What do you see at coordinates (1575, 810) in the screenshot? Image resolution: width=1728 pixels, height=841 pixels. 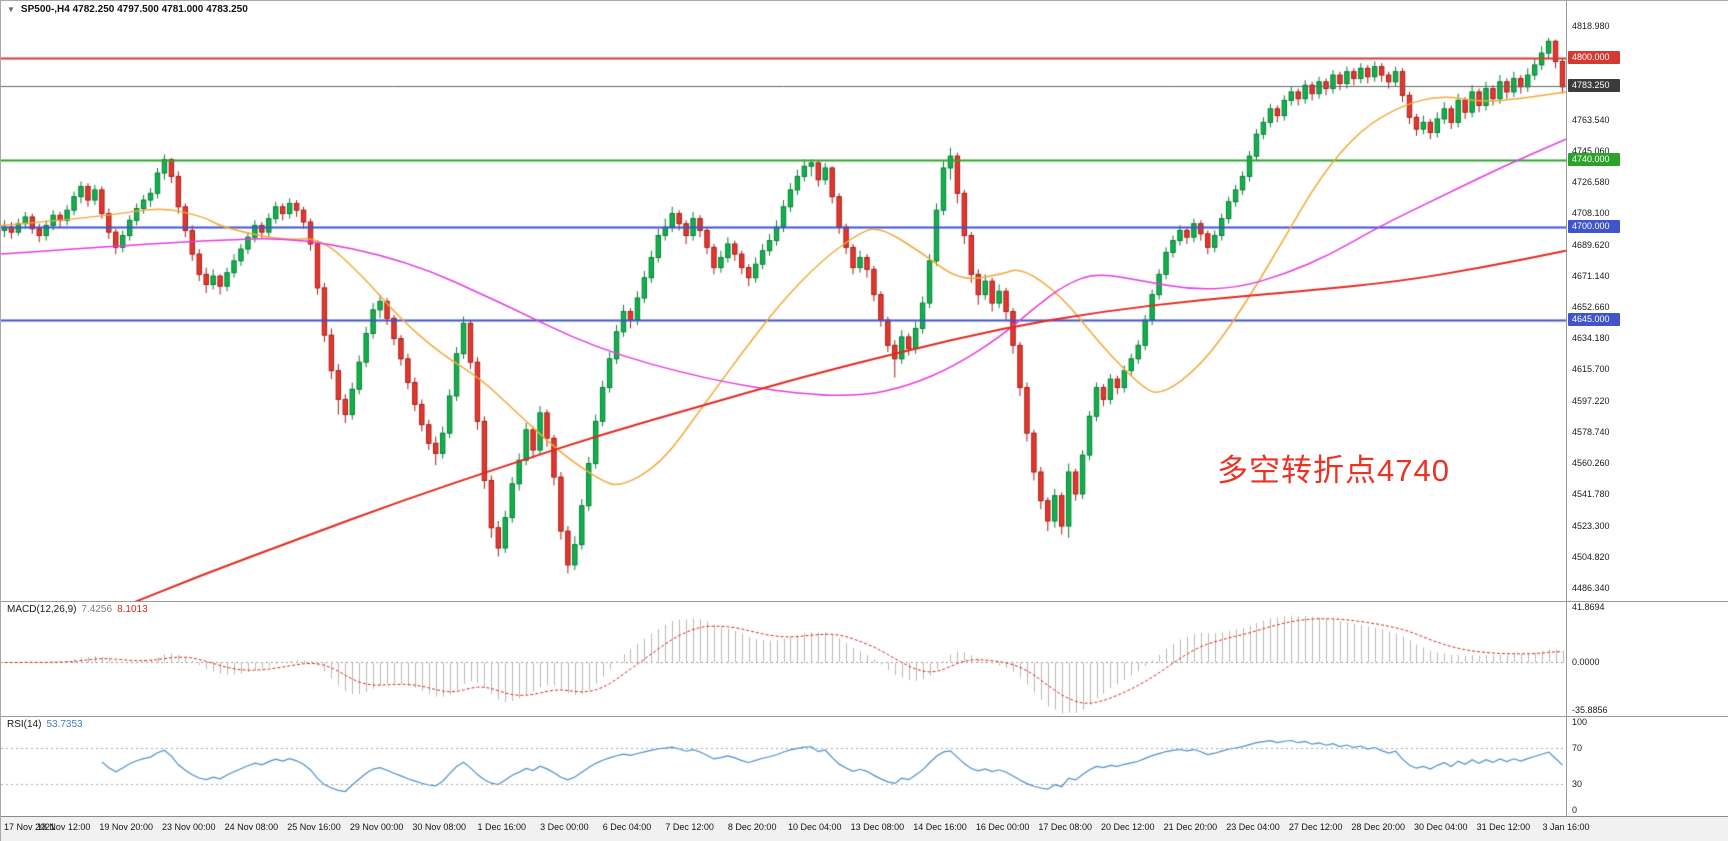 I see `rsi-axis-label: 0` at bounding box center [1575, 810].